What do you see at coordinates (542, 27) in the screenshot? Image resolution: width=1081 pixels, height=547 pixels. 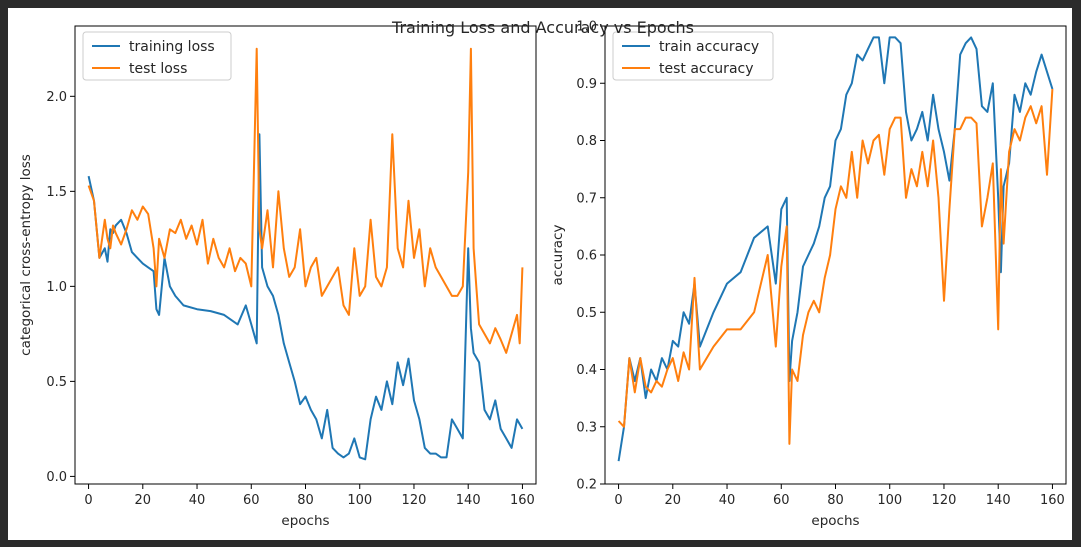 I see `figure-title: Training Loss and Accuracy vs Epochs` at bounding box center [542, 27].